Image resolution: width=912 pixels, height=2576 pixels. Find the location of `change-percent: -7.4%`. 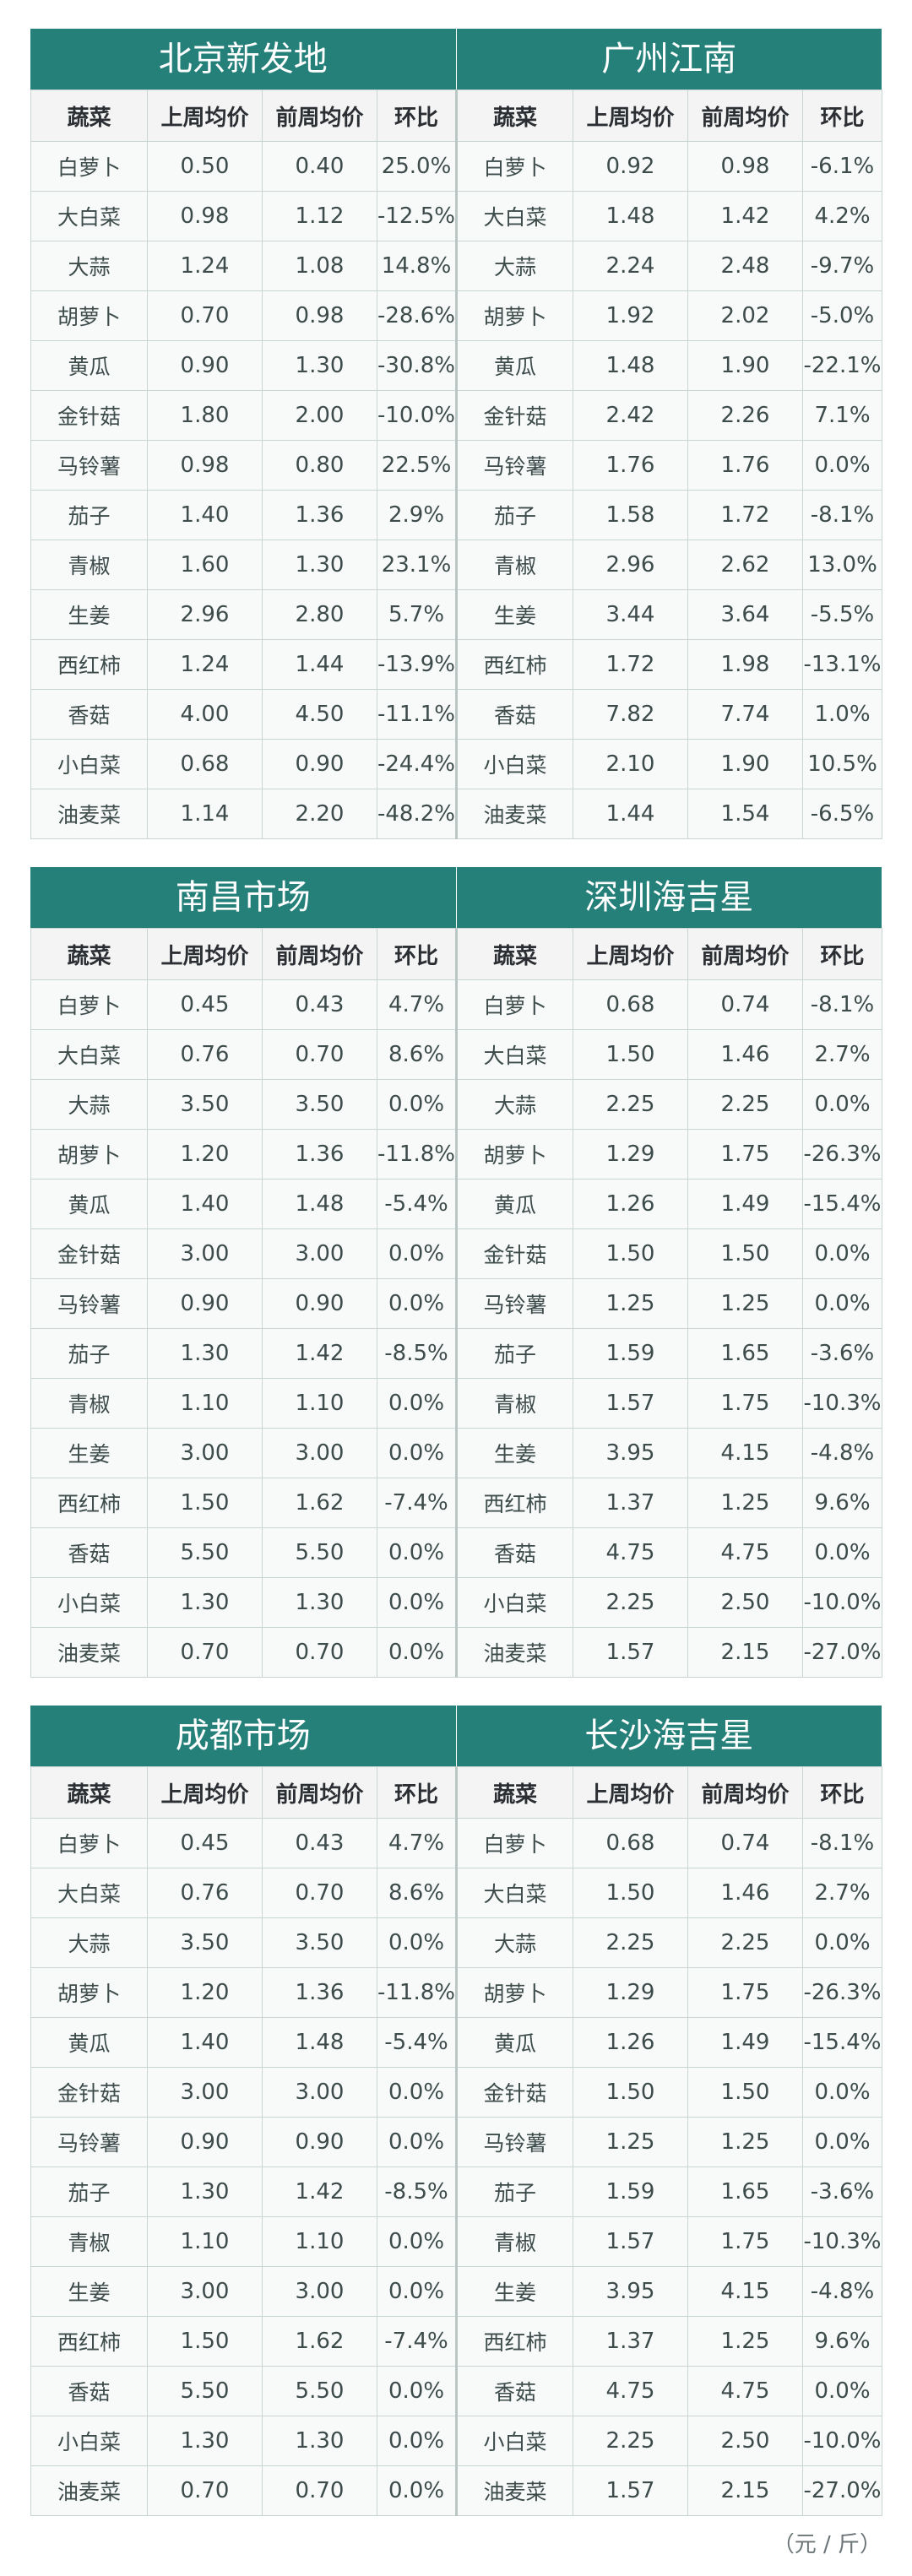

change-percent: -7.4% is located at coordinates (417, 1503).